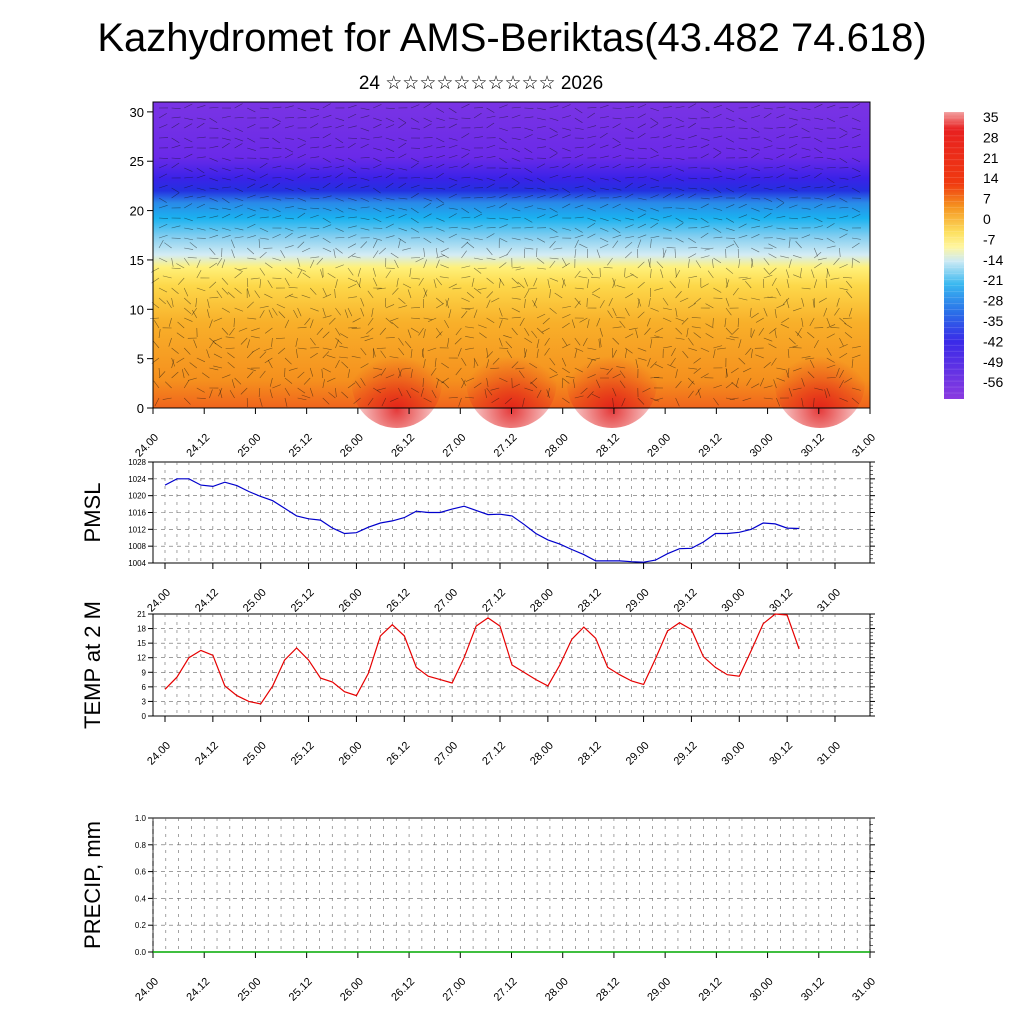 The width and height of the screenshot is (1024, 1024). I want to click on pmsl-panel-xtick-label: 28.00, so click(542, 601).